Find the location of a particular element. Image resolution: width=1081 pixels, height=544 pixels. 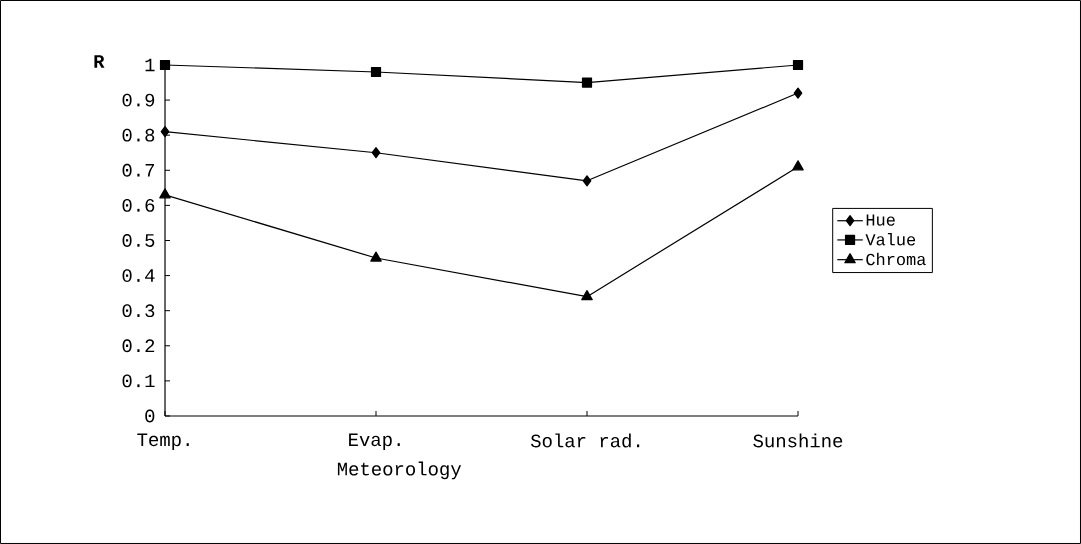

x-tick-label: Solar rad. is located at coordinates (585, 440).